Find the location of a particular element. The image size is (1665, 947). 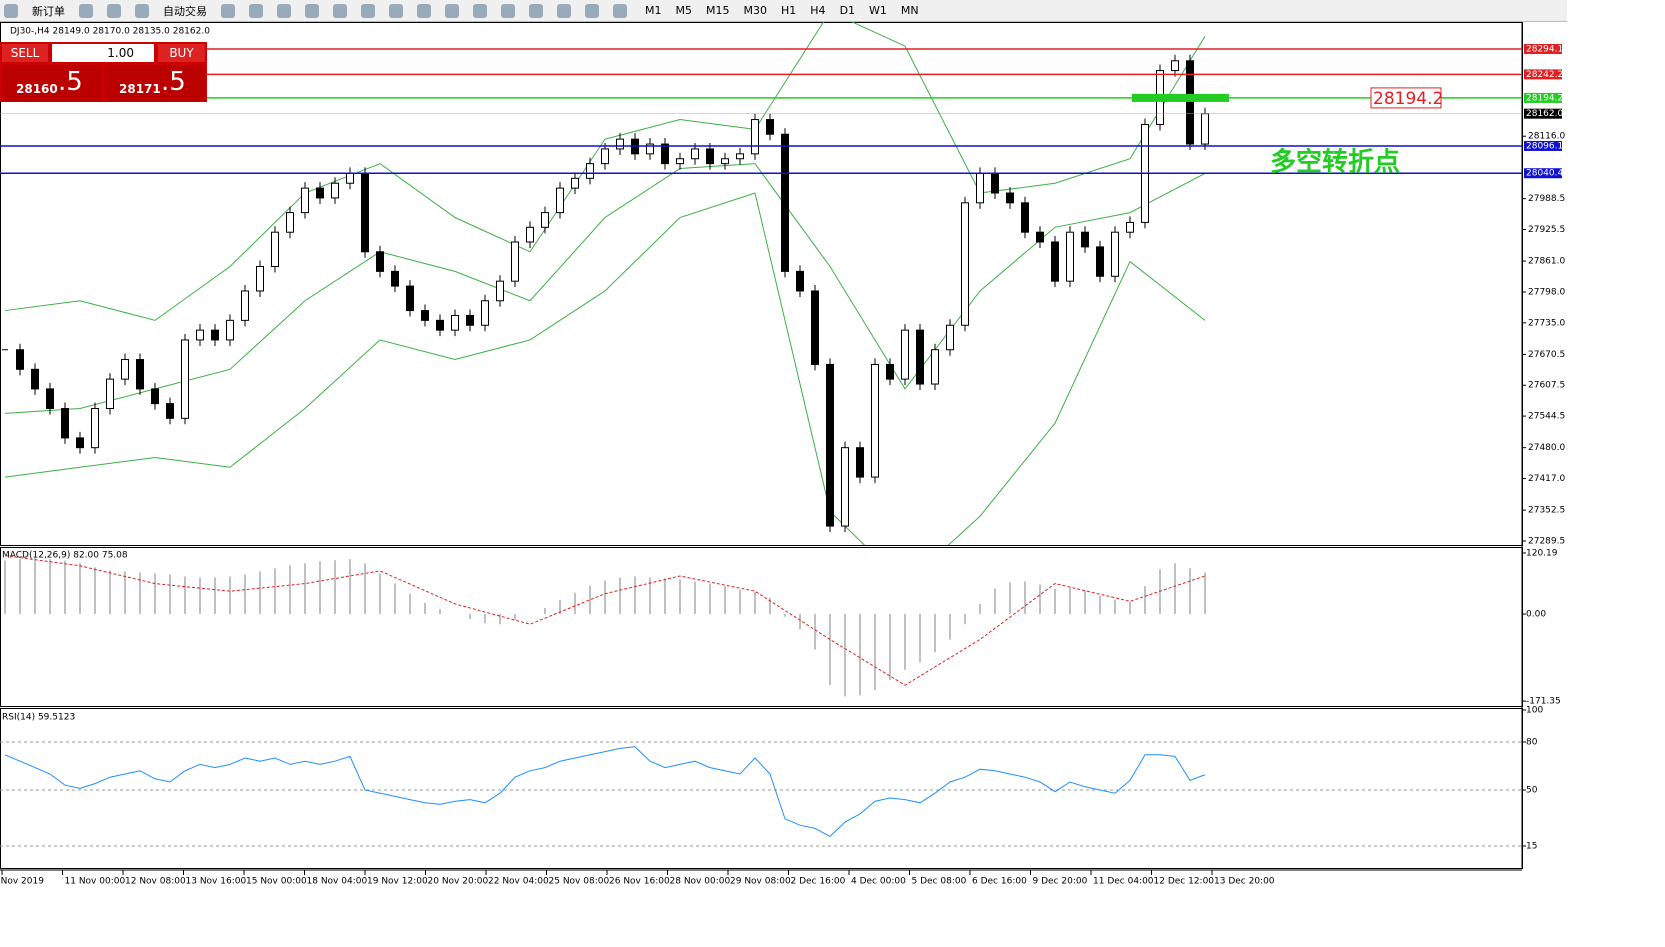

annotation-box is located at coordinates (1406, 98).